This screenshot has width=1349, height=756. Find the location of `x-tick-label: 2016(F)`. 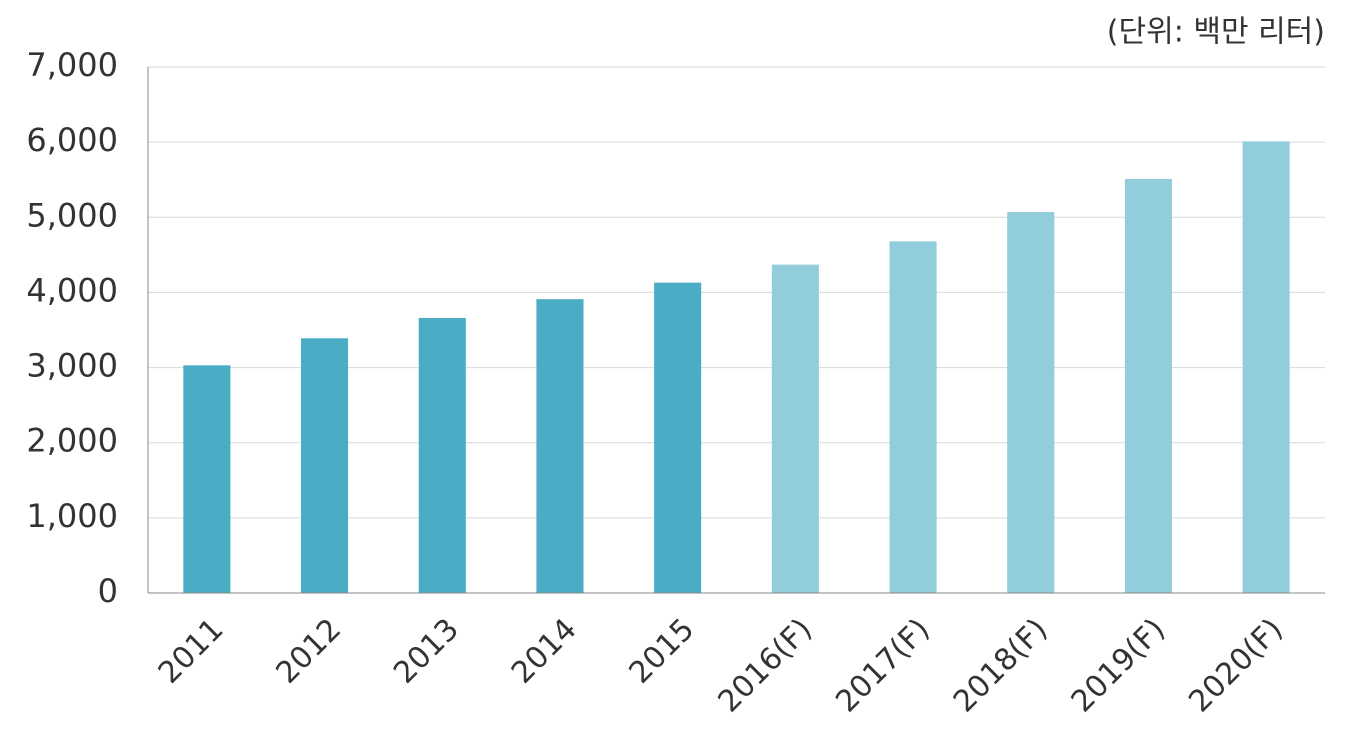

x-tick-label: 2016(F) is located at coordinates (765, 665).